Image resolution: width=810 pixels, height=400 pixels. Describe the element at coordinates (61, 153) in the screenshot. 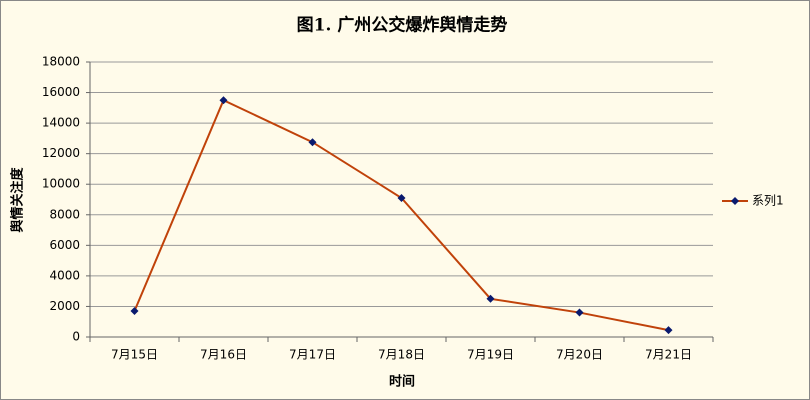

I see `y-tick-label: 12000` at that location.